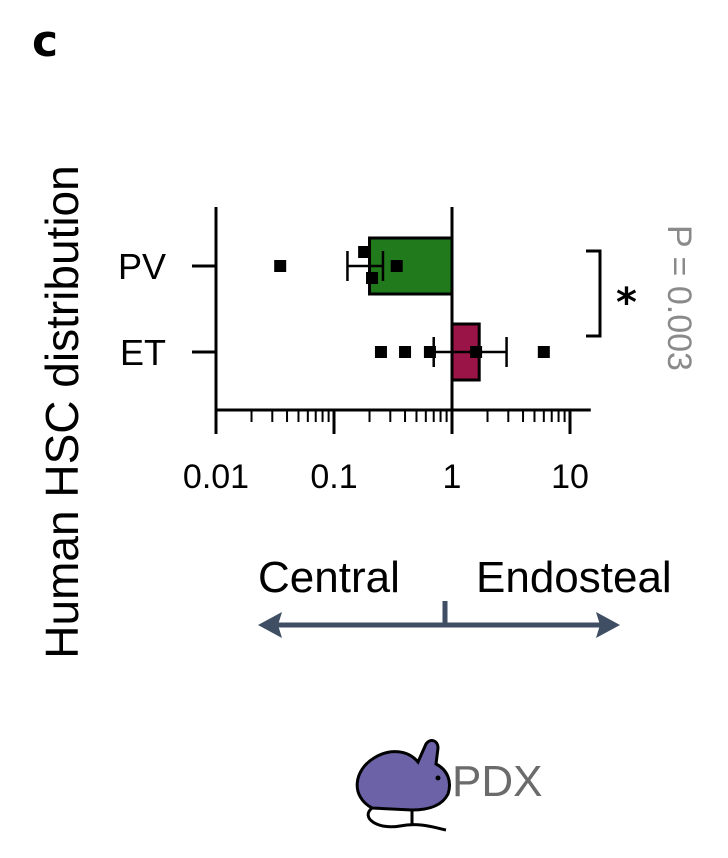 This screenshot has height=858, width=728. What do you see at coordinates (386, 477) in the screenshot?
I see `tick-labels: 0.01 0.1 1 10` at bounding box center [386, 477].